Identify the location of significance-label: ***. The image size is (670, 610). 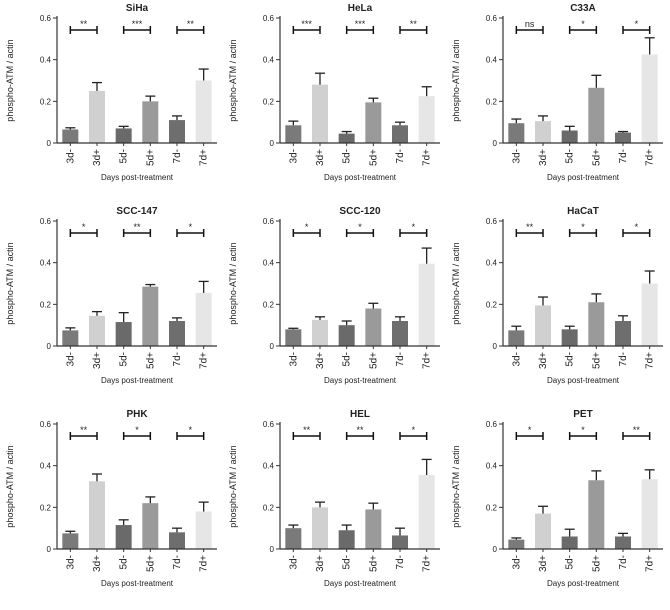
(360, 24).